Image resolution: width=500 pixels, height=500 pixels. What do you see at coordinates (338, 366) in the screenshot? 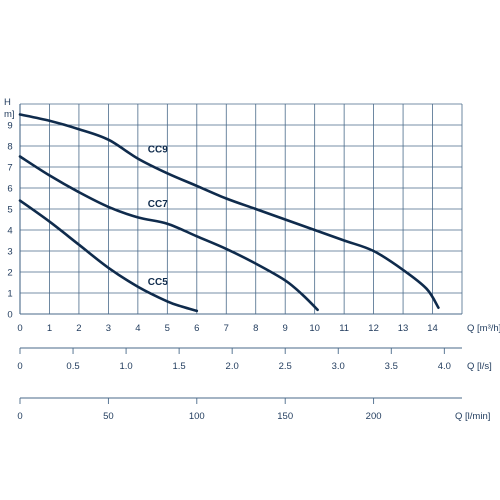
I see `secondary-axis-tick-label: 3.0` at bounding box center [338, 366].